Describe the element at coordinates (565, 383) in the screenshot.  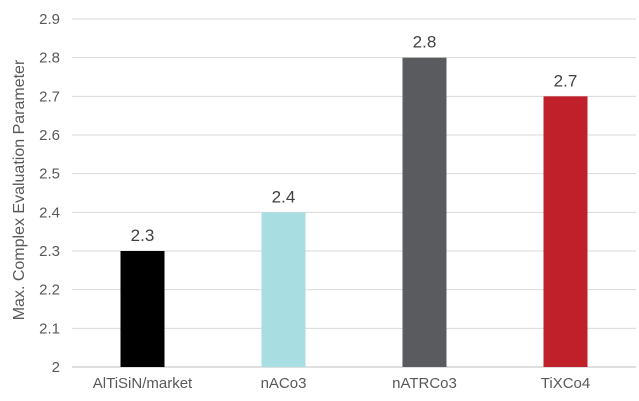
I see `x-category-label: TiXCo4` at that location.